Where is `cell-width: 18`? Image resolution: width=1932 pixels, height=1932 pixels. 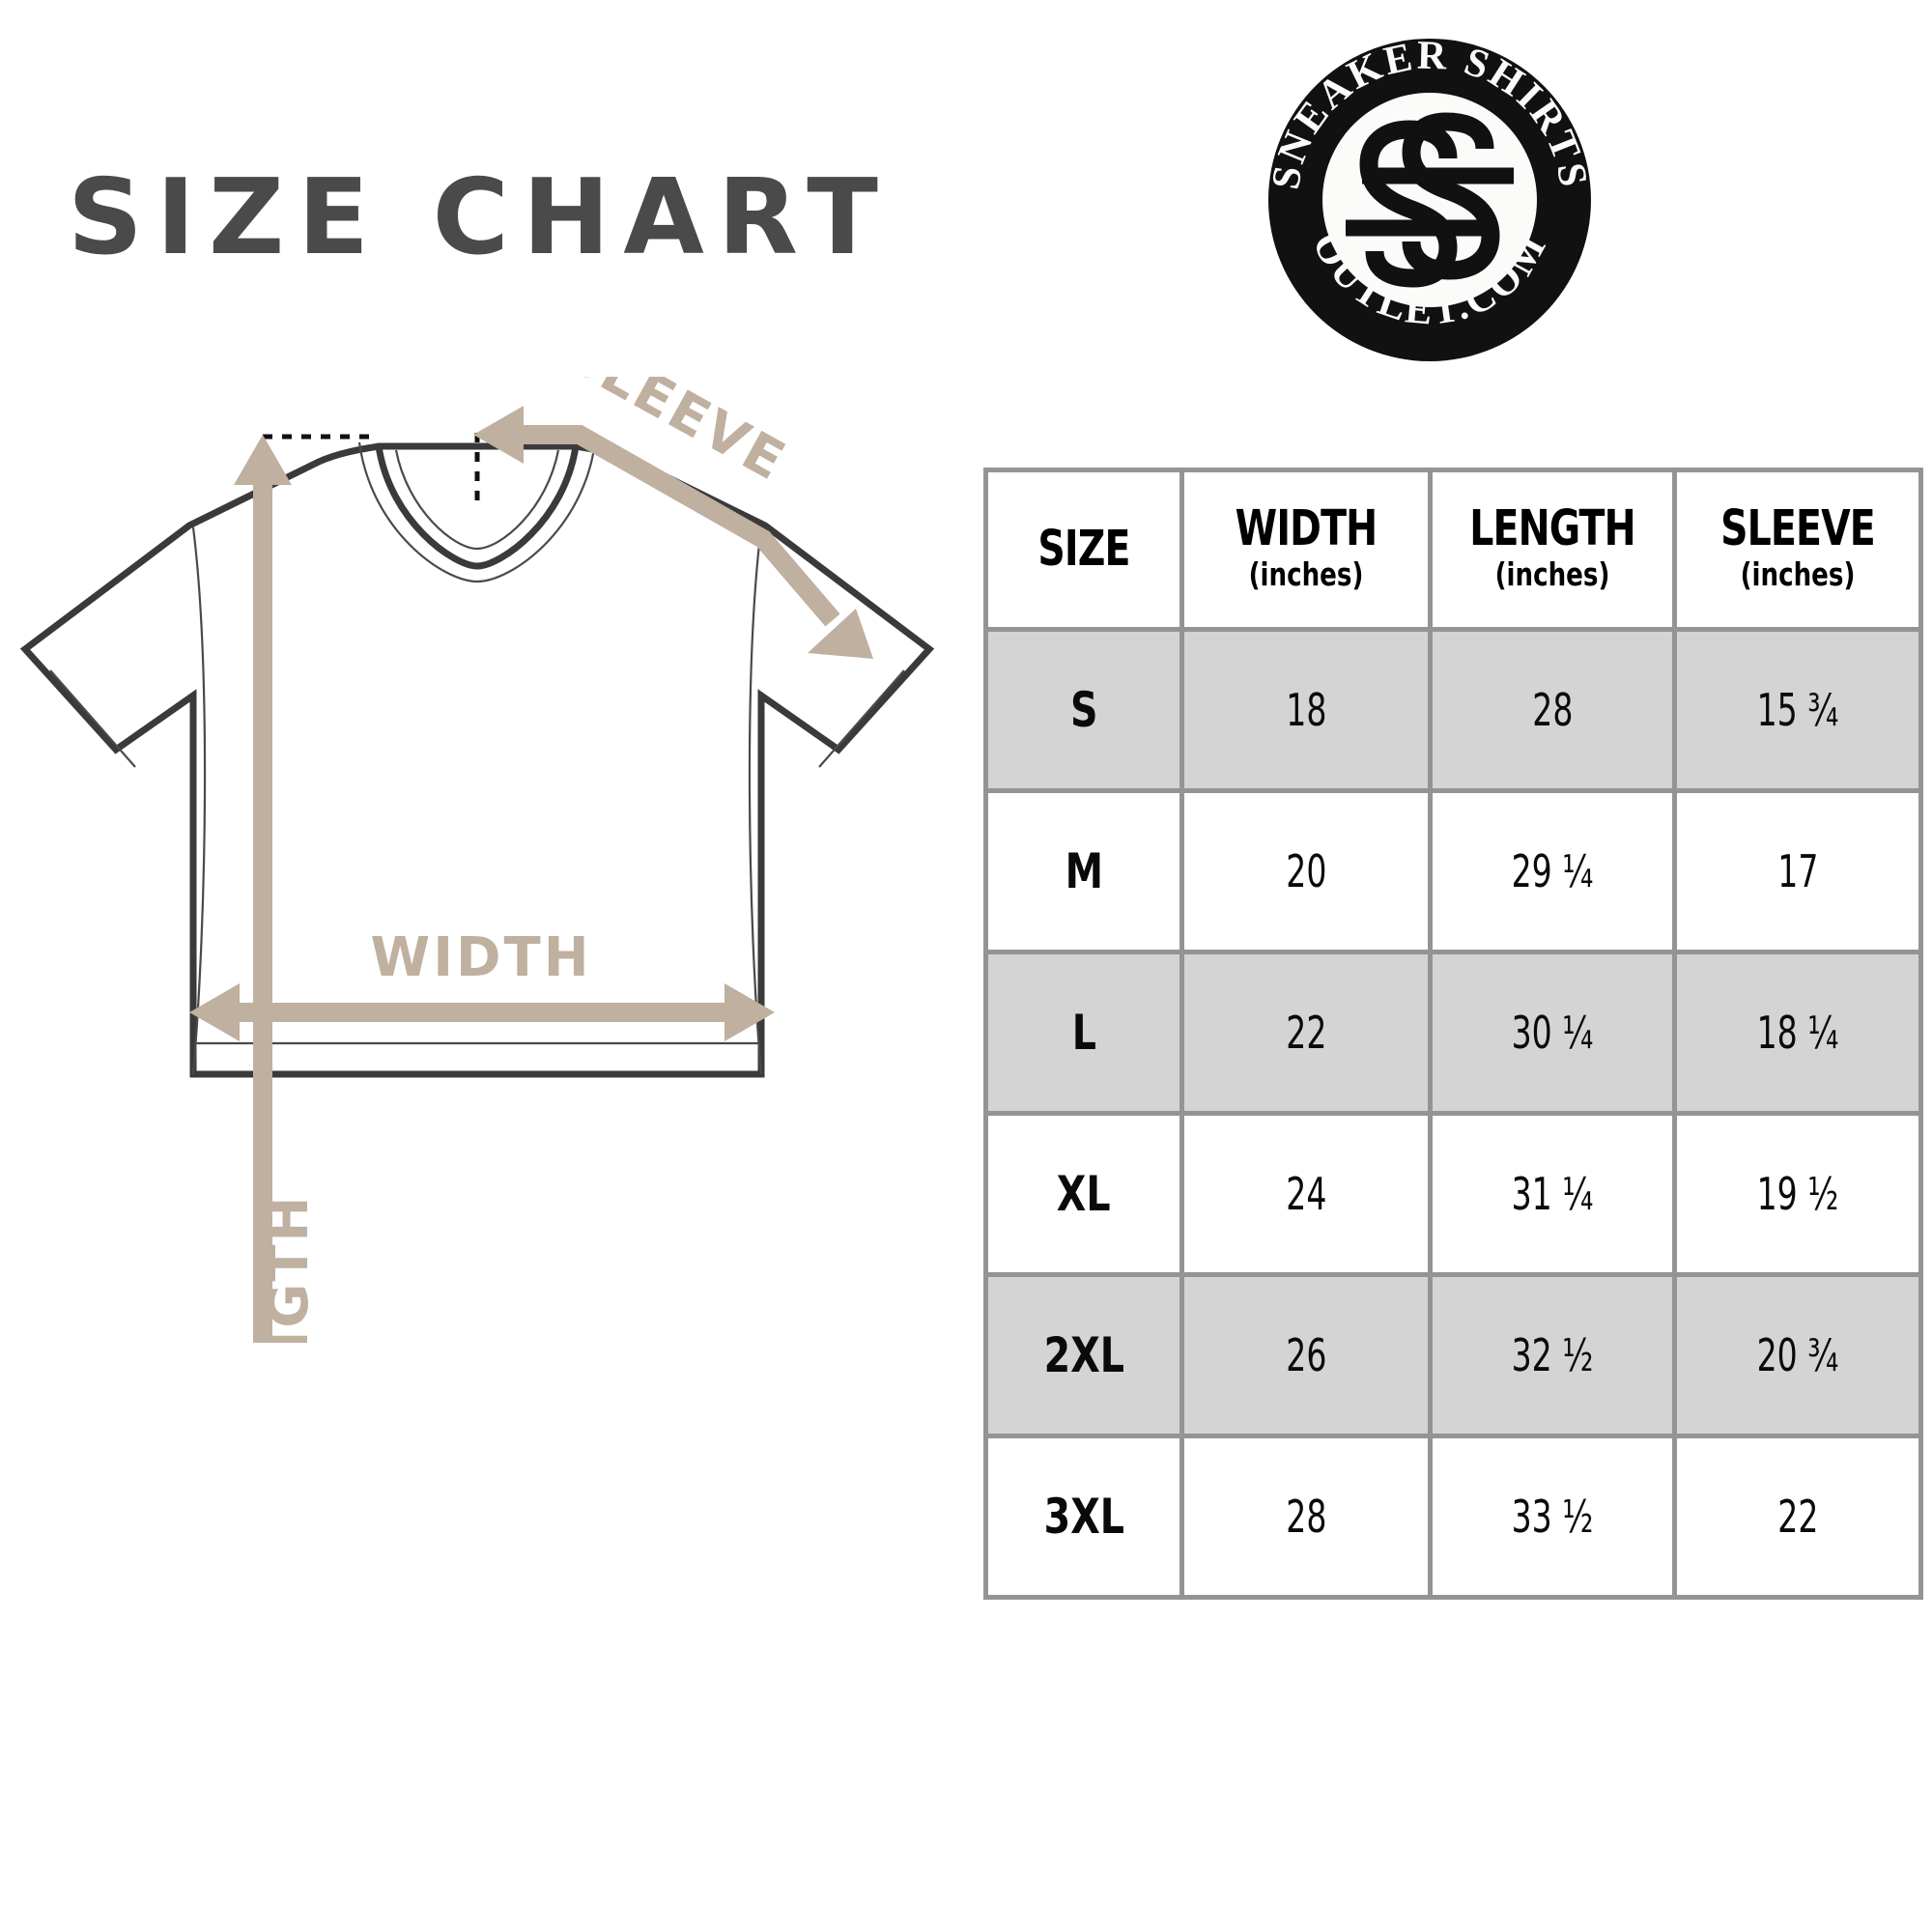
cell-width: 18 is located at coordinates (1306, 710).